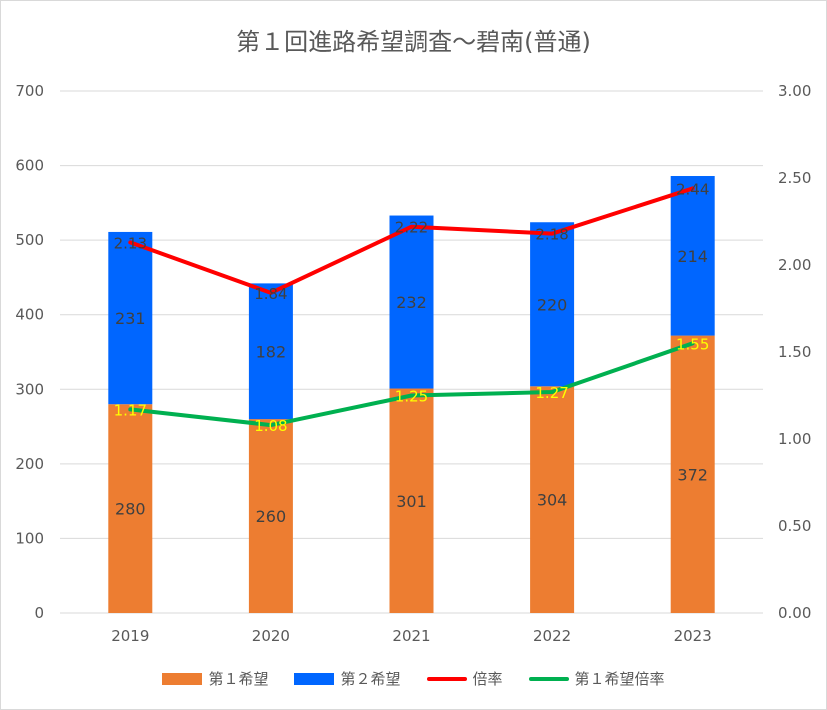 The height and width of the screenshot is (710, 827). I want to click on y-tick-label: 500, so click(29, 240).